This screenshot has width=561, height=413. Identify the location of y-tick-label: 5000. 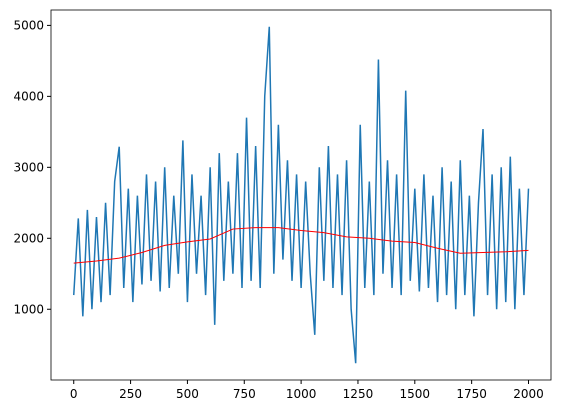
(28, 25).